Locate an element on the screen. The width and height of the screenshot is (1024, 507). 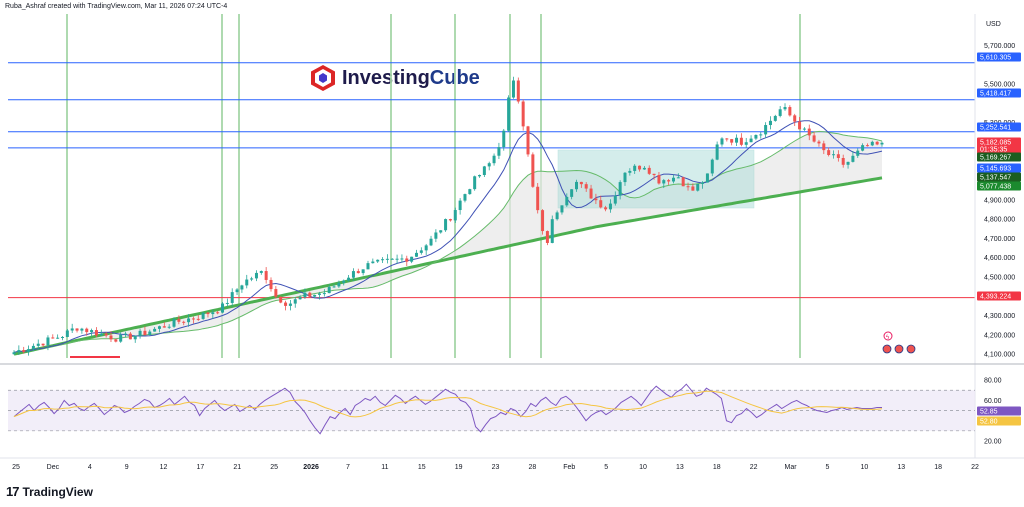
investingcube-cube-icon is located at coordinates (323, 78).